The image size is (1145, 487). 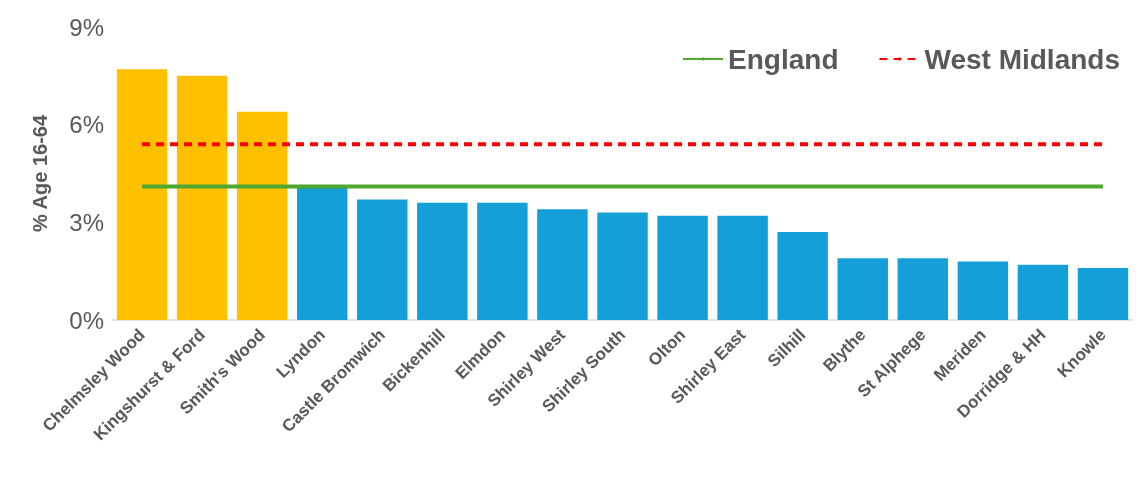 I want to click on y-tick-label: 9%, so click(x=86, y=27).